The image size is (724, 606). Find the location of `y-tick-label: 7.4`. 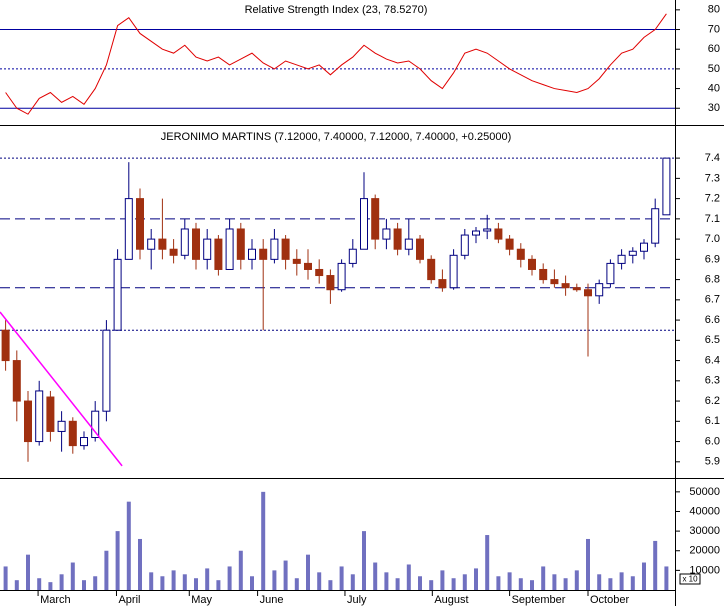

y-tick-label: 7.4 is located at coordinates (712, 158).